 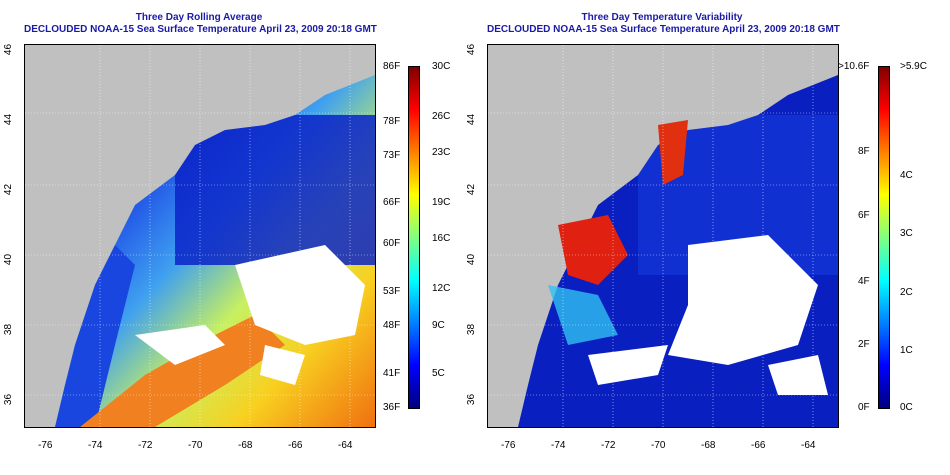 I want to click on right-lon-72: -72, so click(x=608, y=445).